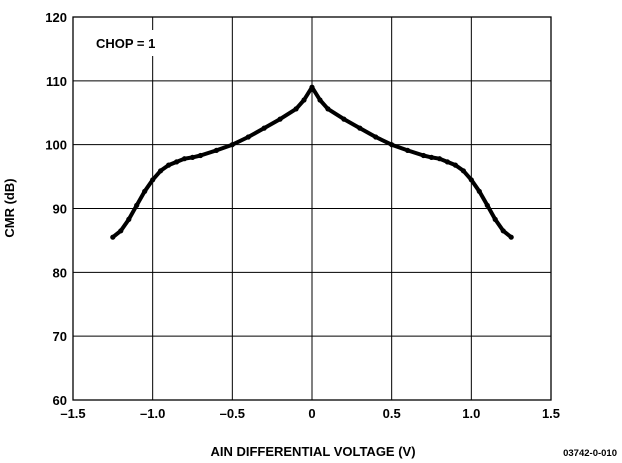 This screenshot has width=622, height=463. Describe the element at coordinates (551, 413) in the screenshot. I see `x-tick-label: 1.5` at that location.